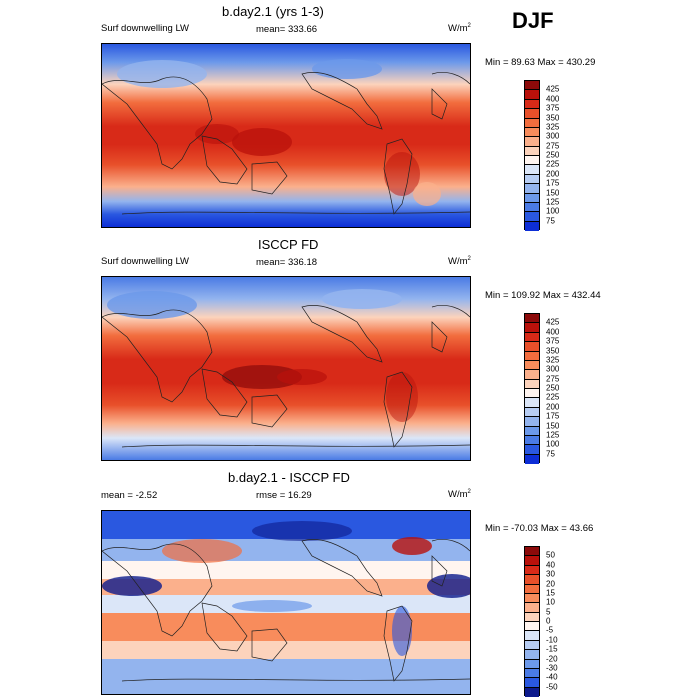 The image size is (700, 700). Describe the element at coordinates (552, 668) in the screenshot. I see `colorbar-level-label: -30` at that location.